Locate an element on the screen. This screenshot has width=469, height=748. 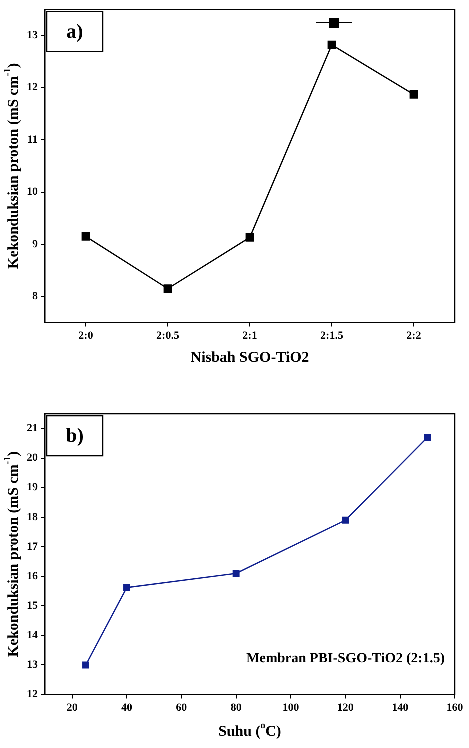
x-tick-label: 20 is located at coordinates (72, 708).